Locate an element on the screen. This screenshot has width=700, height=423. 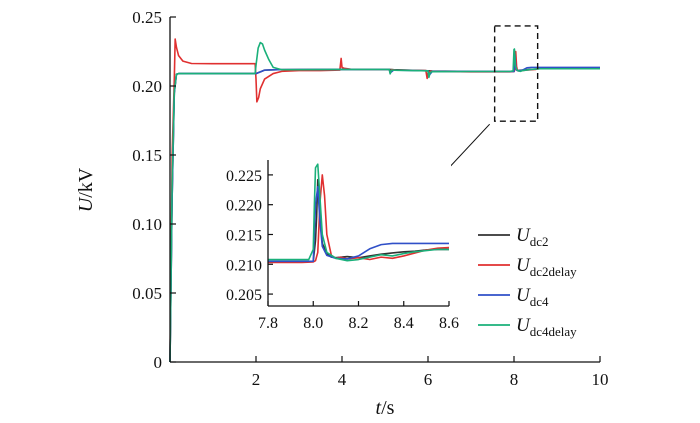
y-axis-variable: U is located at coordinates (86, 204).